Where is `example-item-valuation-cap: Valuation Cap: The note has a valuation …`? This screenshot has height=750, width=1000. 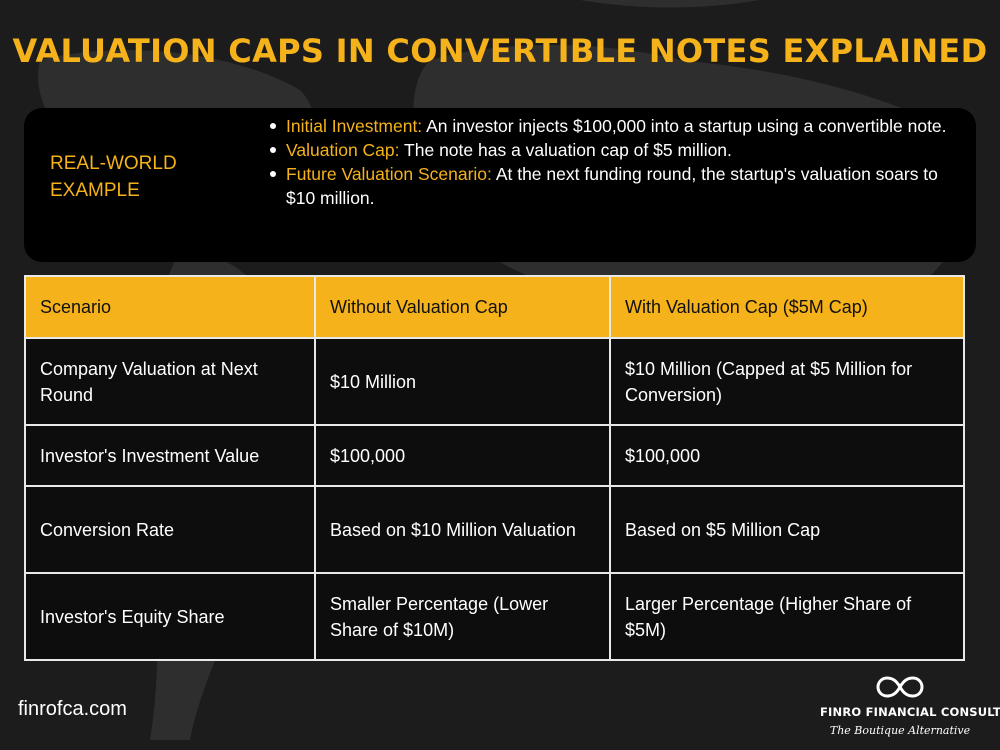 example-item-valuation-cap: Valuation Cap: The note has a valuation … is located at coordinates (615, 150).